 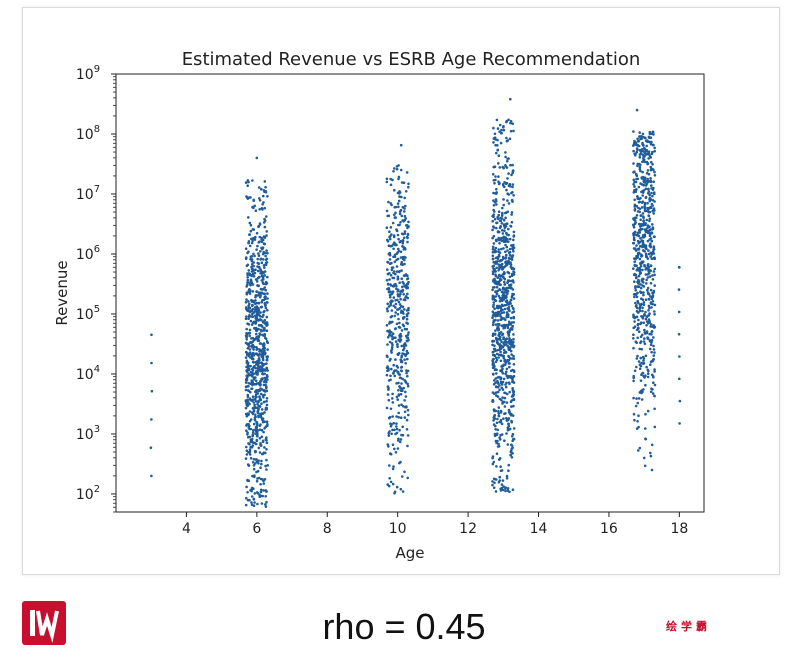 What do you see at coordinates (688, 626) in the screenshot?
I see `watermark-text: 绘学霸` at bounding box center [688, 626].